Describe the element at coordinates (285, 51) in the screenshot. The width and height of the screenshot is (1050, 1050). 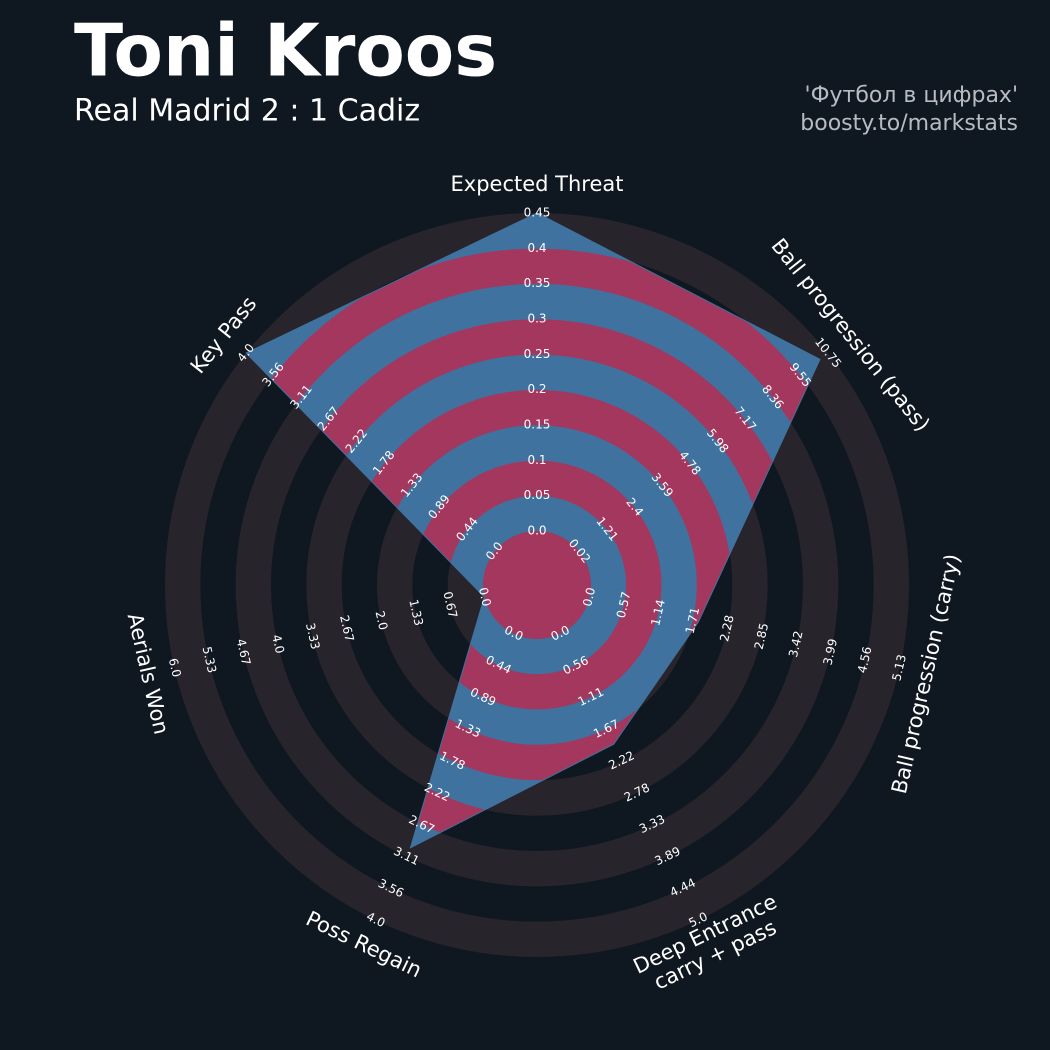
I see `chart-title: Toni Kroos` at that location.